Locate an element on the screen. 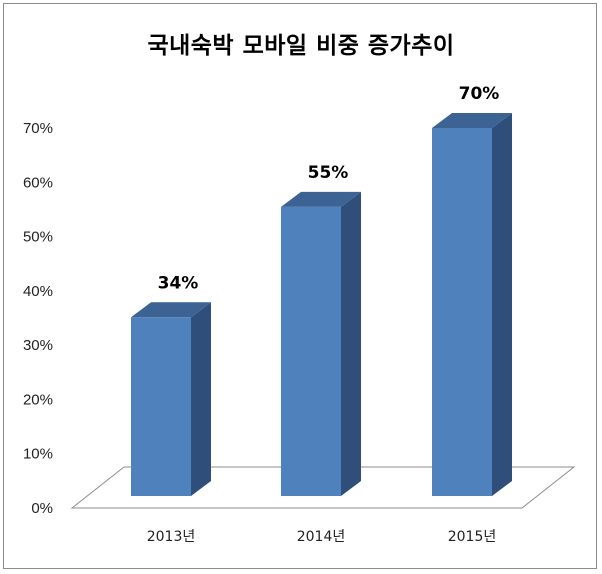 Image resolution: width=602 pixels, height=574 pixels. y-tick-label: 40% is located at coordinates (38, 291).